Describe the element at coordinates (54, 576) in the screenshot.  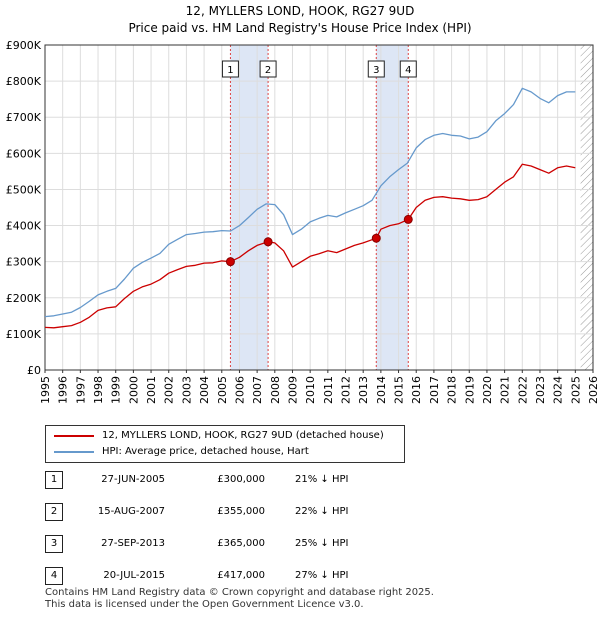
I see `sale-number-badge: 4` at that location.